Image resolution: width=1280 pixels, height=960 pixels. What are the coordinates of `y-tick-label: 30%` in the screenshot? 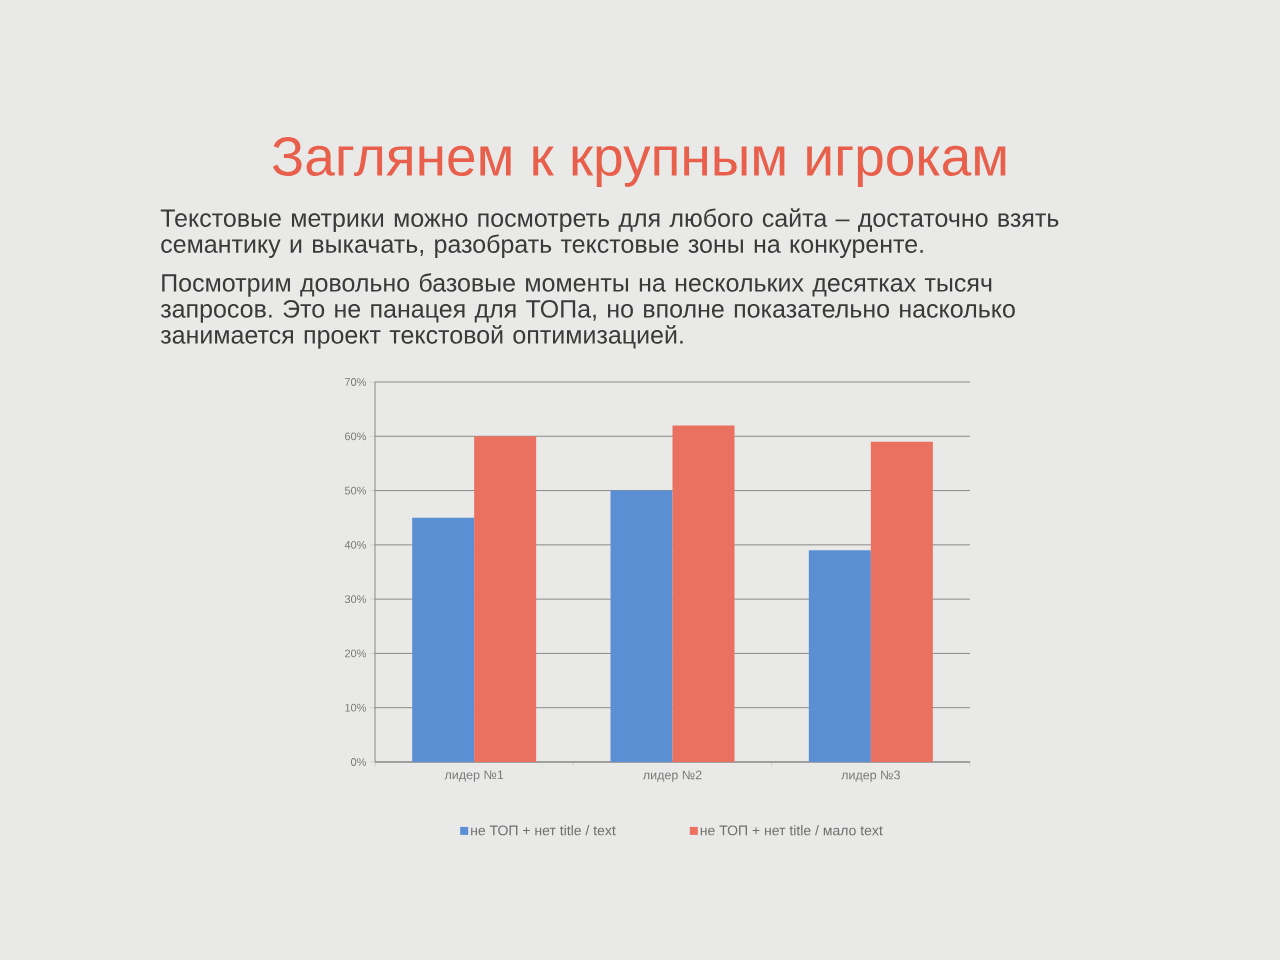 It's located at (355, 599).